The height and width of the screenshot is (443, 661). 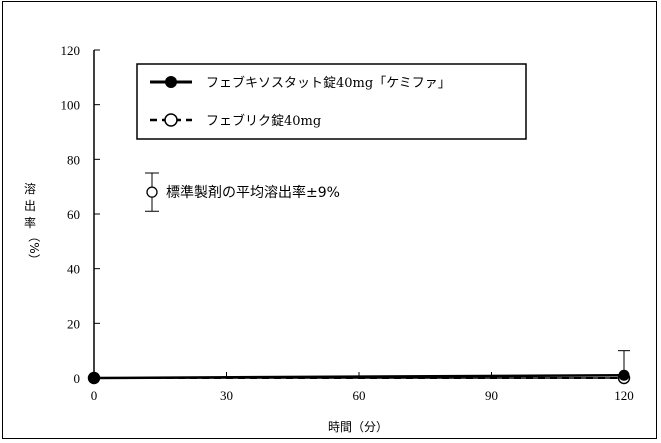 What do you see at coordinates (73, 323) in the screenshot?
I see `y-tick-label: 20` at bounding box center [73, 323].